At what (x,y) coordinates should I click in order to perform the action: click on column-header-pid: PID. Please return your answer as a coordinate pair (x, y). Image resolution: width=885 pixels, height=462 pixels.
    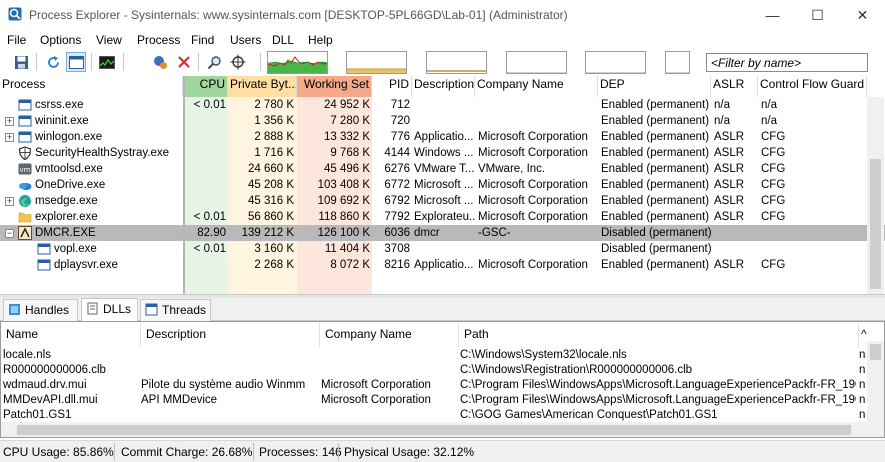
    Looking at the image, I should click on (392, 86).